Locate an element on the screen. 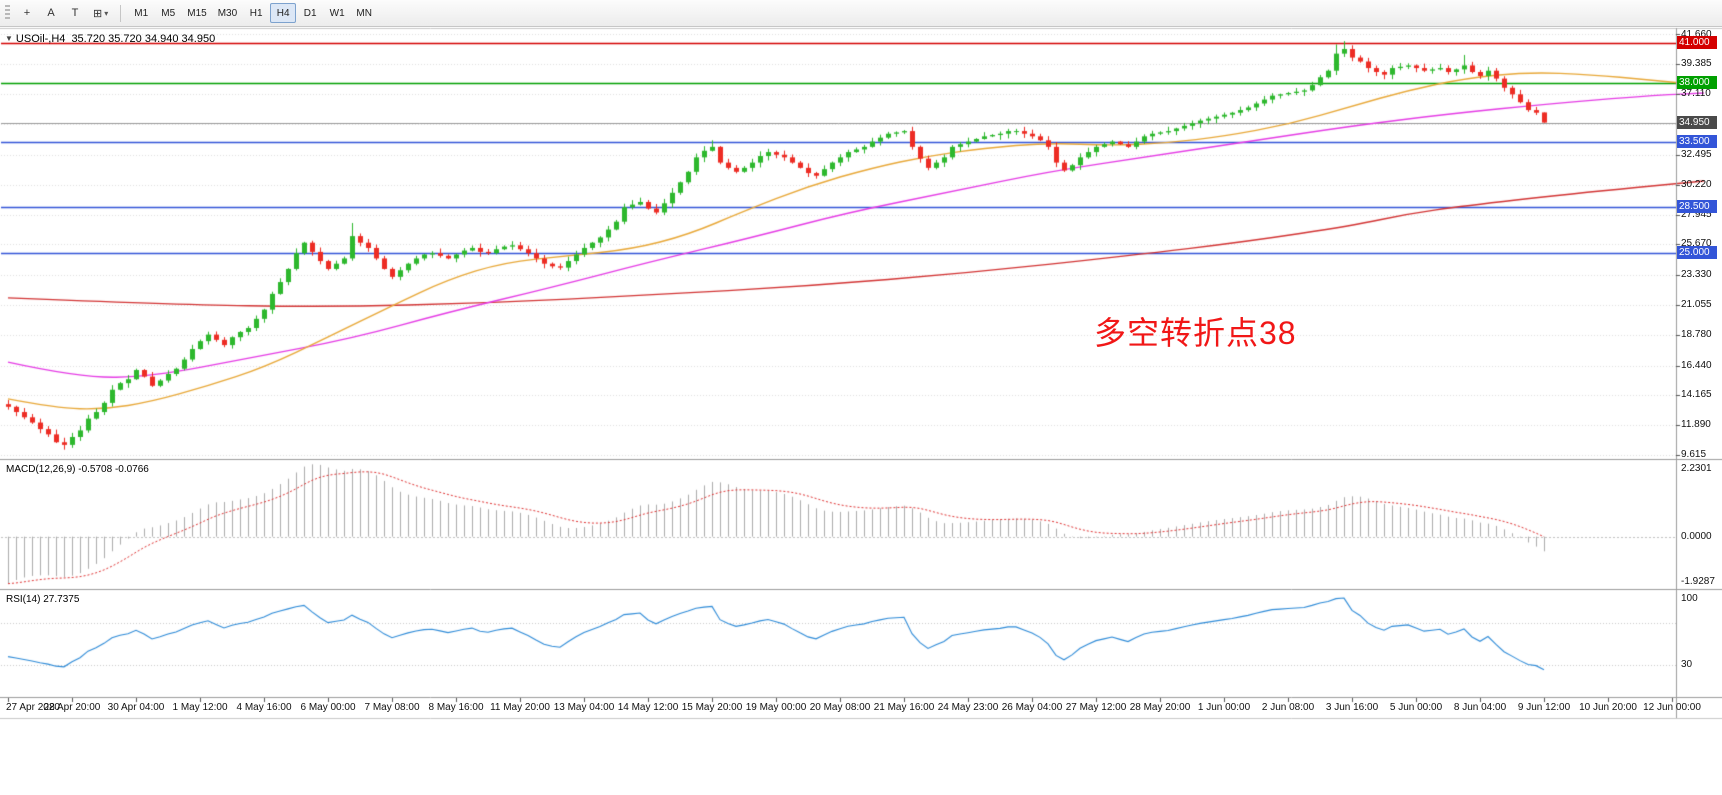 The width and height of the screenshot is (1722, 795). time-axis-label: 13 May 04:00 is located at coordinates (584, 707).